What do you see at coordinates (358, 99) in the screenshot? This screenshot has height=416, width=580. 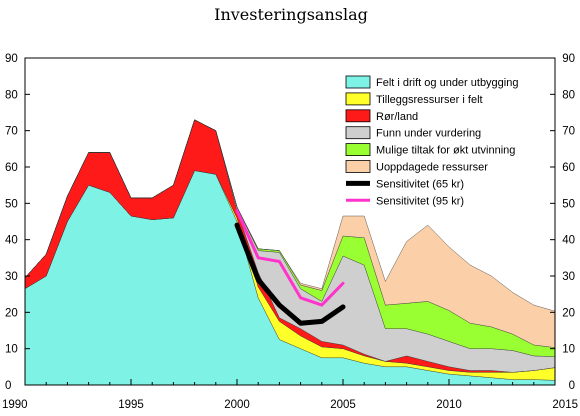 I see `legend-swatch-tilleggsressurser-i-felt` at bounding box center [358, 99].